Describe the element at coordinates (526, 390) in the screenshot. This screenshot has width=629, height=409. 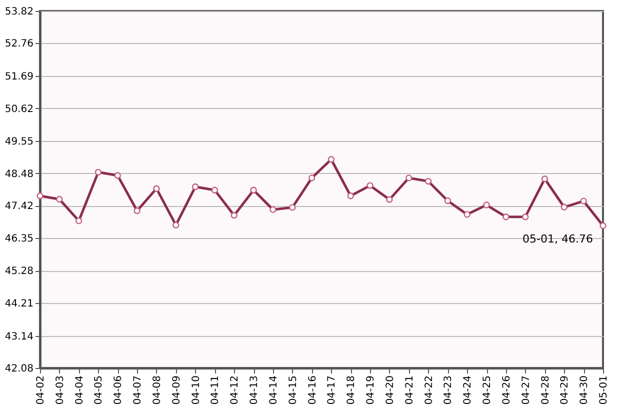
I see `x-tick-label: 04-27` at that location.